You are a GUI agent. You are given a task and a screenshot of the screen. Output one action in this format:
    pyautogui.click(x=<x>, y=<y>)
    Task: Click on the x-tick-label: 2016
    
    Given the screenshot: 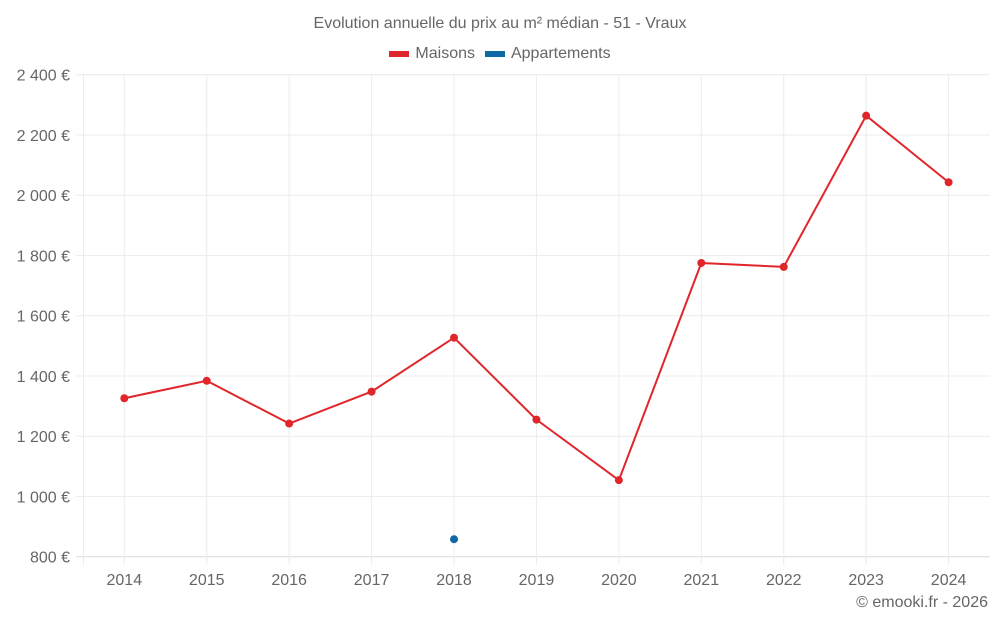 What is the action you would take?
    pyautogui.click(x=289, y=580)
    